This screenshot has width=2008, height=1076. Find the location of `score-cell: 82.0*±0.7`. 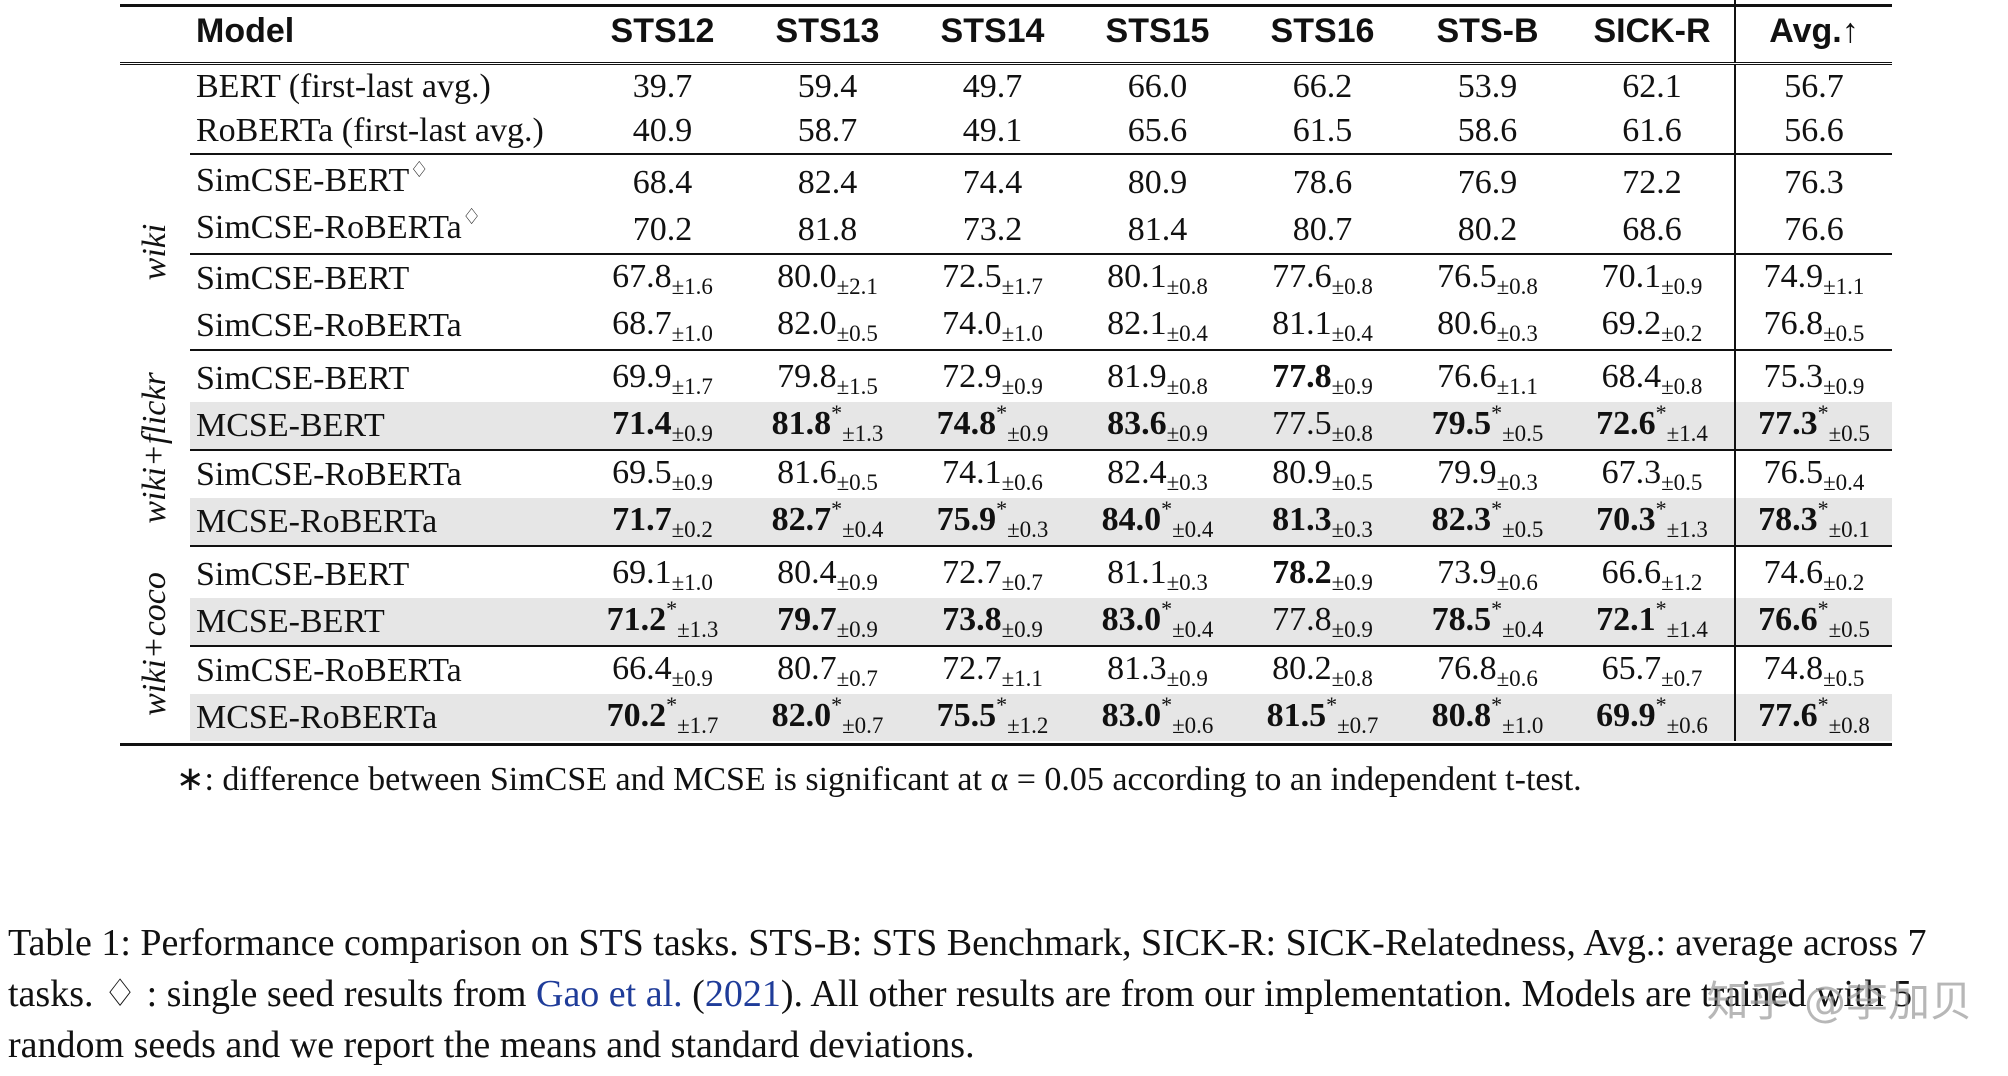

score-cell: 82.0*±0.7 is located at coordinates (827, 716).